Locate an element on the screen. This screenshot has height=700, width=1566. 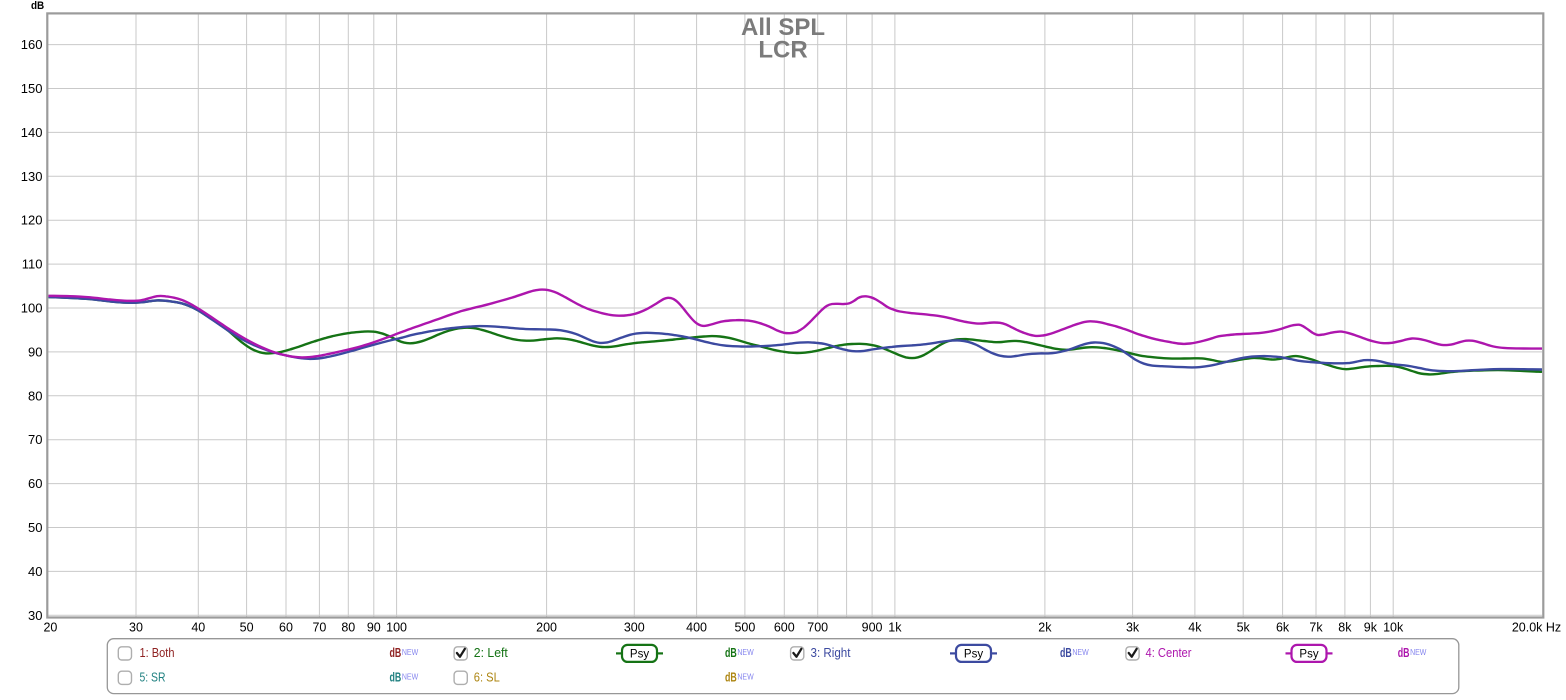
svg-text: LCR is located at coordinates (782, 50).